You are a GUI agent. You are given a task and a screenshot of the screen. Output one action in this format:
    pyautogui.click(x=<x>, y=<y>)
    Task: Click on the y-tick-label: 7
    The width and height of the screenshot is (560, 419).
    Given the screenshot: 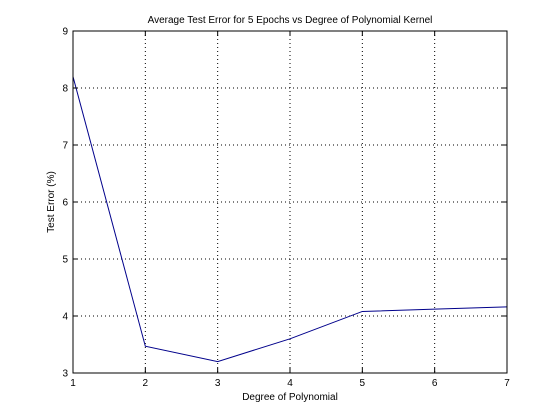 What is the action you would take?
    pyautogui.click(x=65, y=146)
    